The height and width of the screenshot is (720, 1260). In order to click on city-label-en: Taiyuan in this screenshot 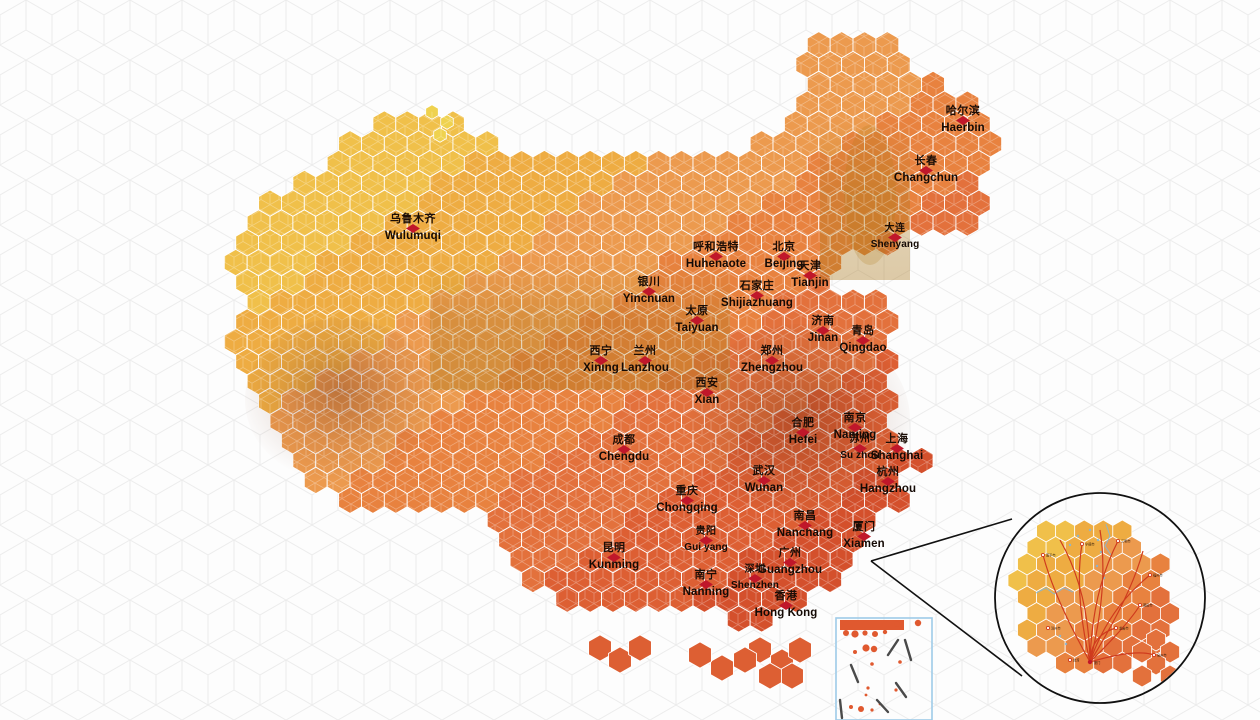, I will do `click(697, 328)`.